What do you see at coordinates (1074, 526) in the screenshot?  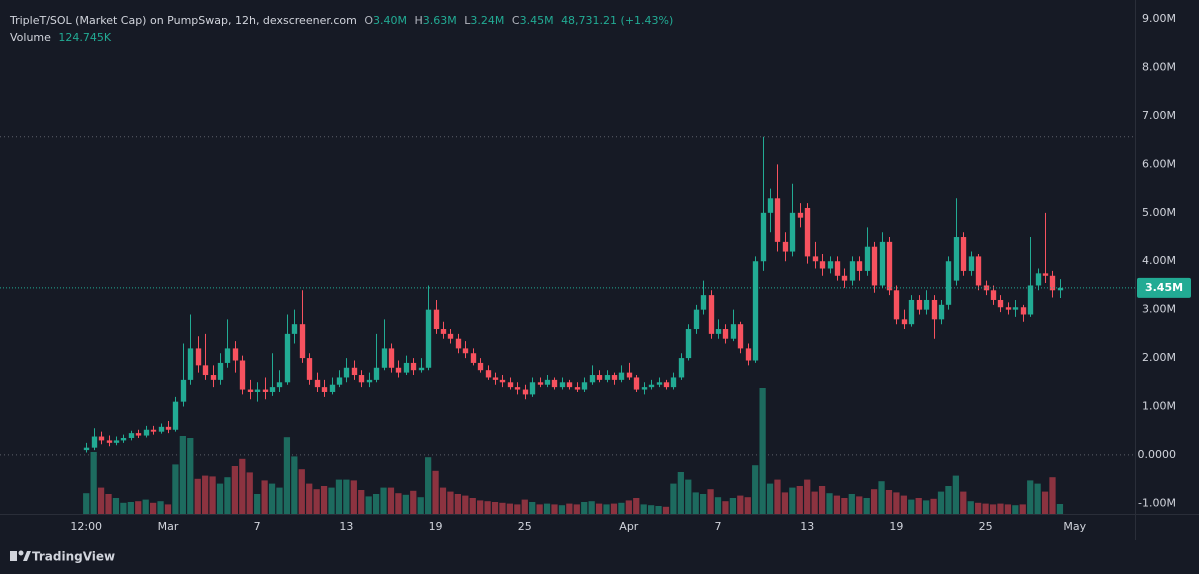 I see `x-tick-label: May` at bounding box center [1074, 526].